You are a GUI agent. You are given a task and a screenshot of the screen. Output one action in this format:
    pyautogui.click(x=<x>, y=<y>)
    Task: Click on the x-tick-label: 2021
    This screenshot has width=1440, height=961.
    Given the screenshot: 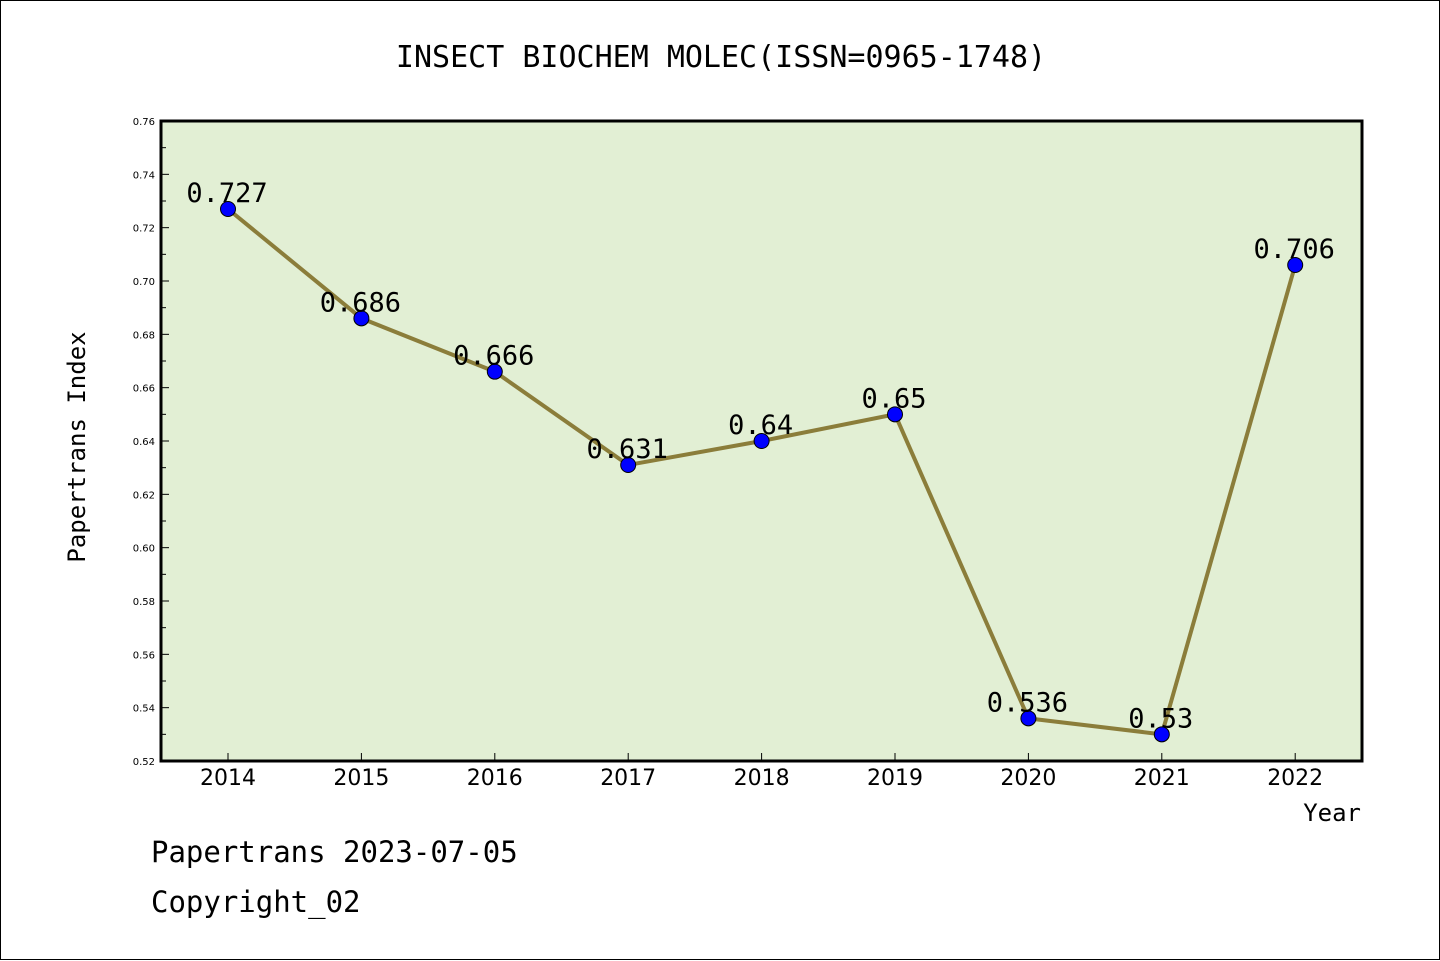 What is the action you would take?
    pyautogui.click(x=1162, y=778)
    